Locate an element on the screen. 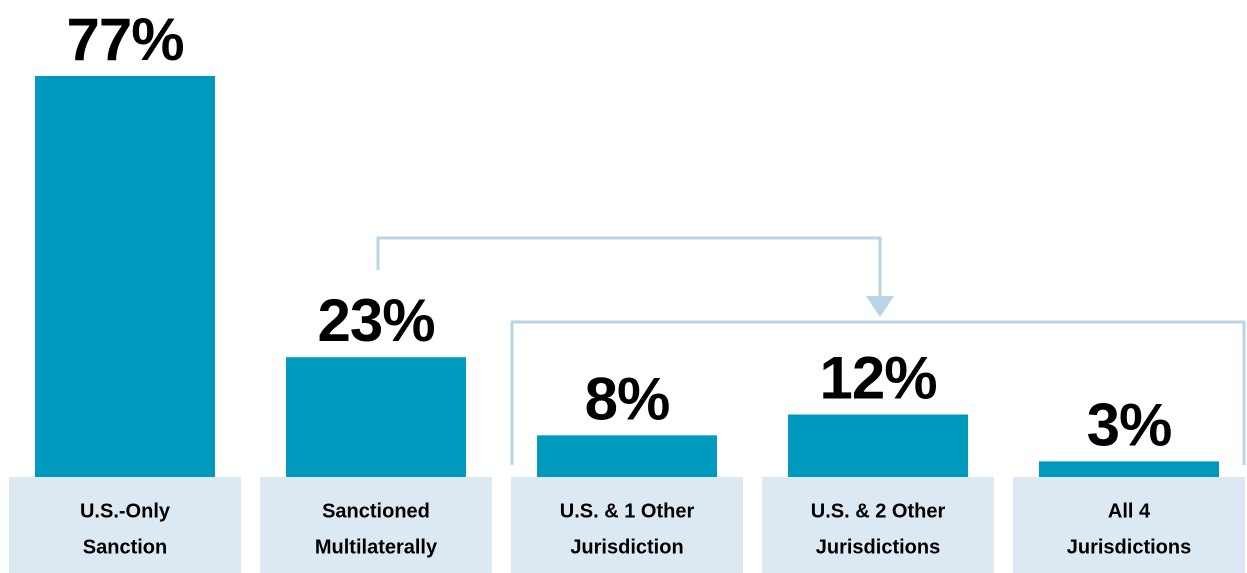 Image resolution: width=1247 pixels, height=573 pixels. x-tick-label: All 4 is located at coordinates (1129, 511).